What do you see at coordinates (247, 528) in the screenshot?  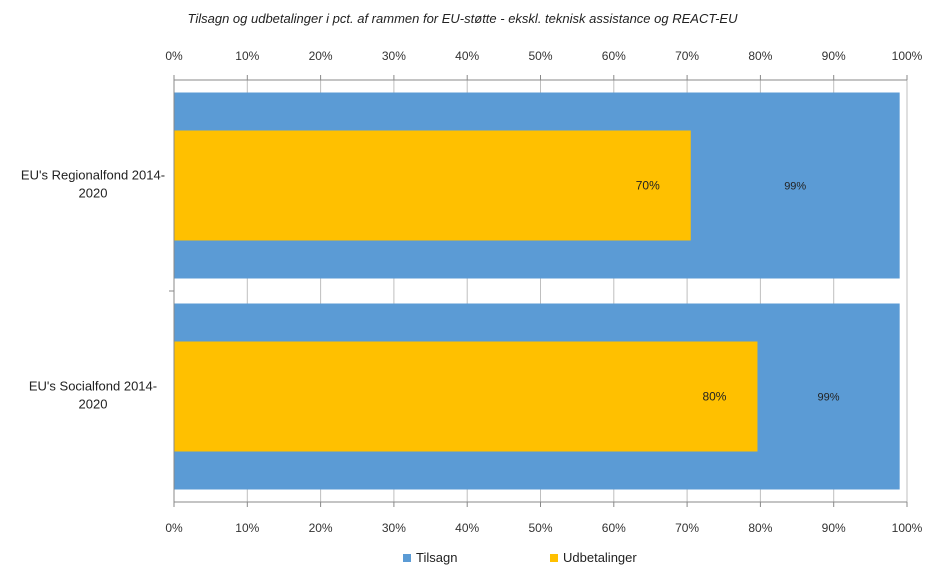 I see `x-tick-label-bottom: 10%` at bounding box center [247, 528].